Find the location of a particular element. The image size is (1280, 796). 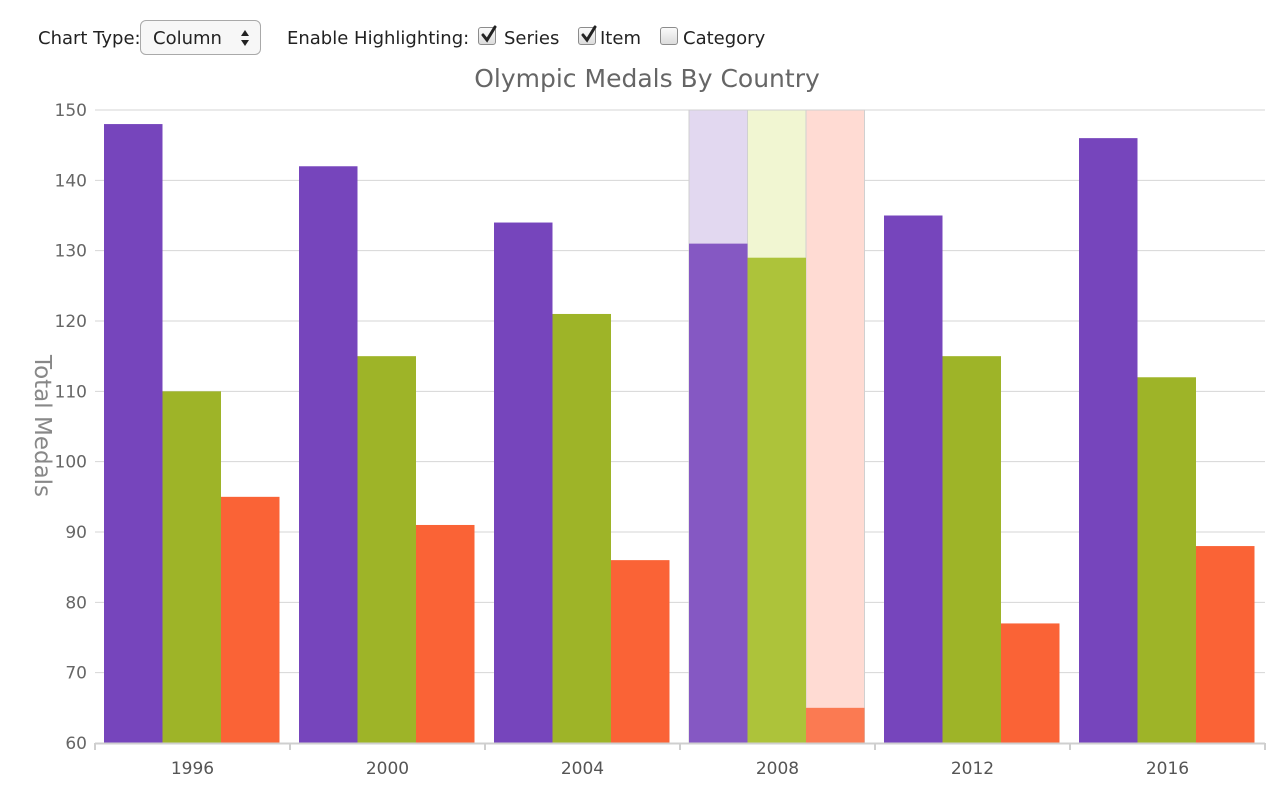

select-arrows-icon is located at coordinates (245, 38).